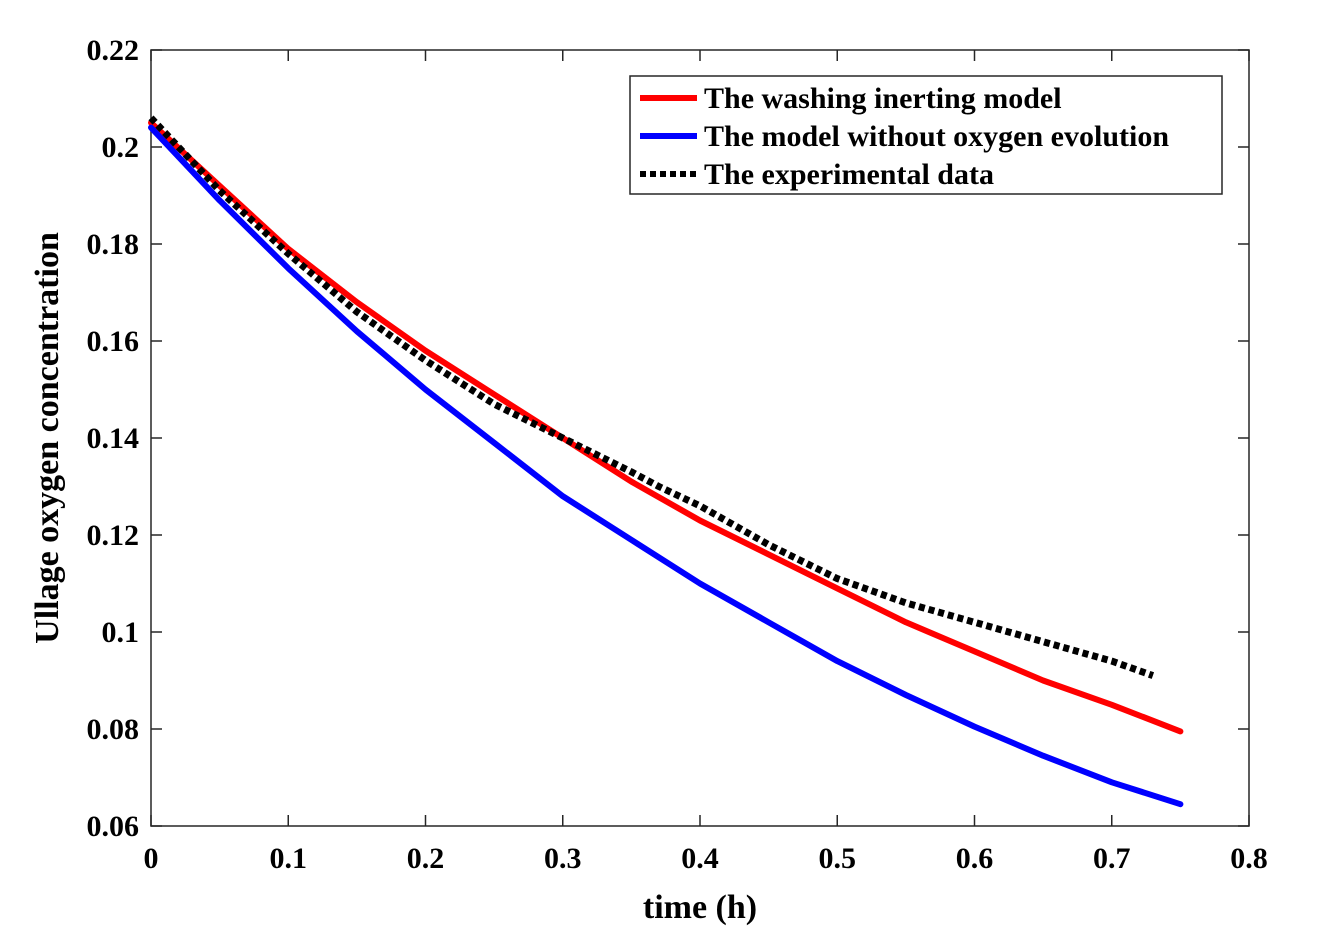  What do you see at coordinates (151, 858) in the screenshot?
I see `x-tick-label: 0` at bounding box center [151, 858].